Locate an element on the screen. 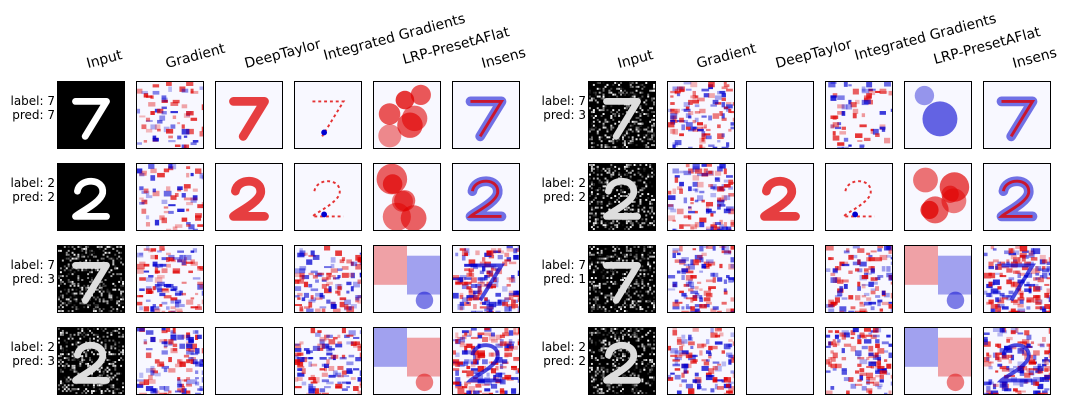  column-title: Insens is located at coordinates (503, 58).